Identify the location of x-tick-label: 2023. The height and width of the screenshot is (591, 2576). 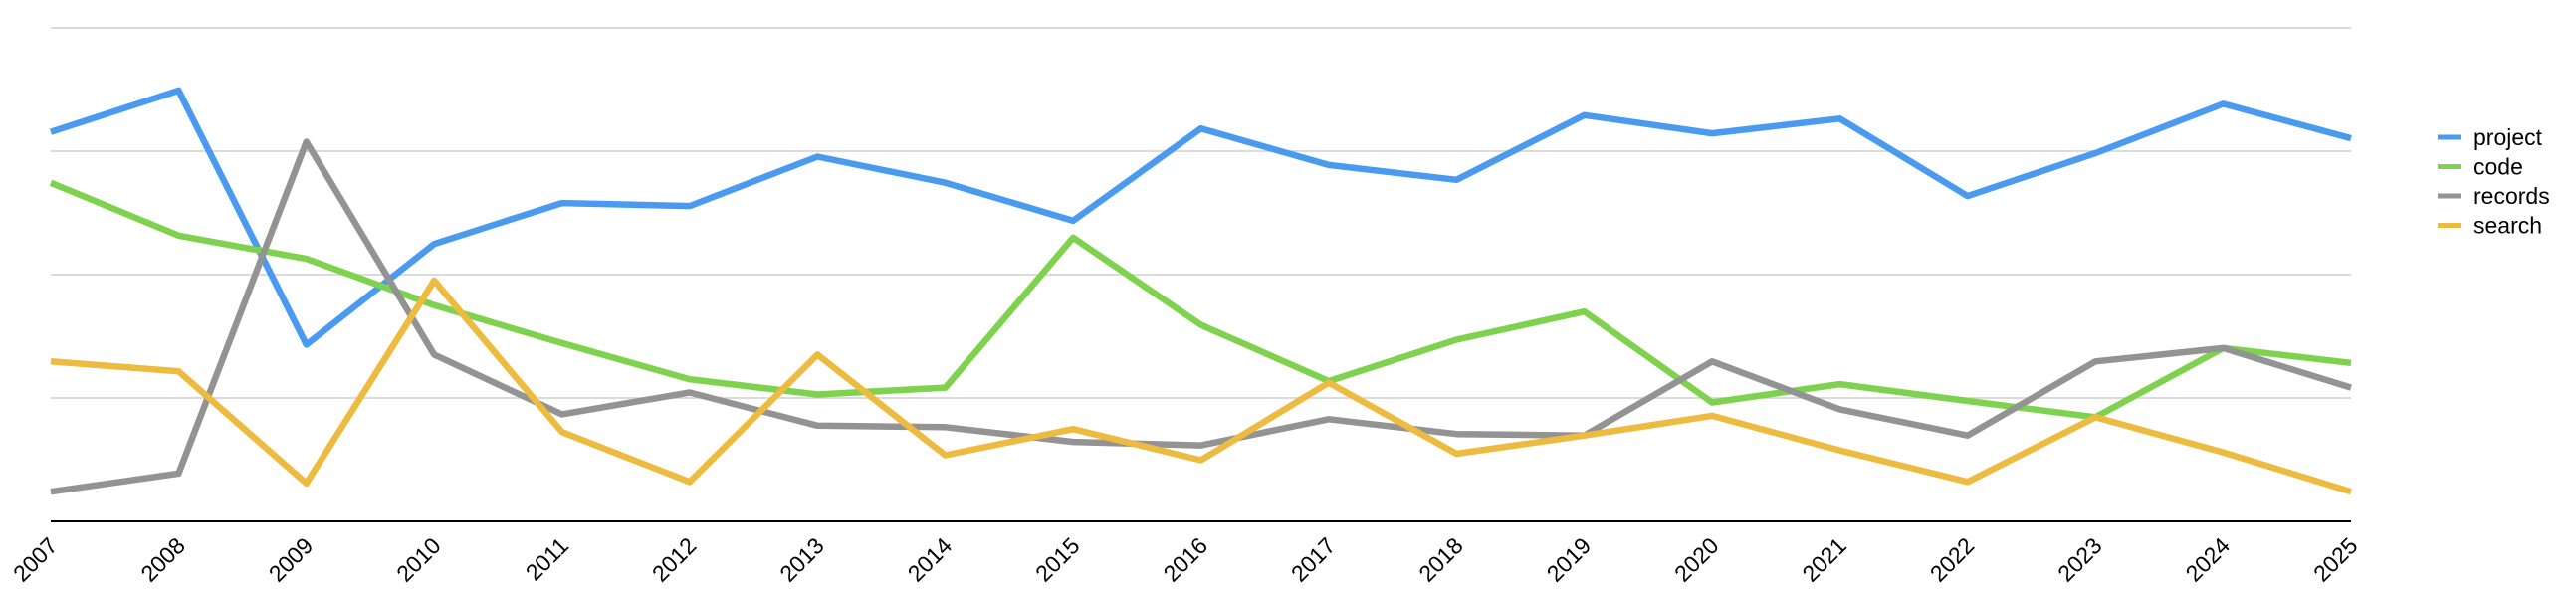
(2079, 559).